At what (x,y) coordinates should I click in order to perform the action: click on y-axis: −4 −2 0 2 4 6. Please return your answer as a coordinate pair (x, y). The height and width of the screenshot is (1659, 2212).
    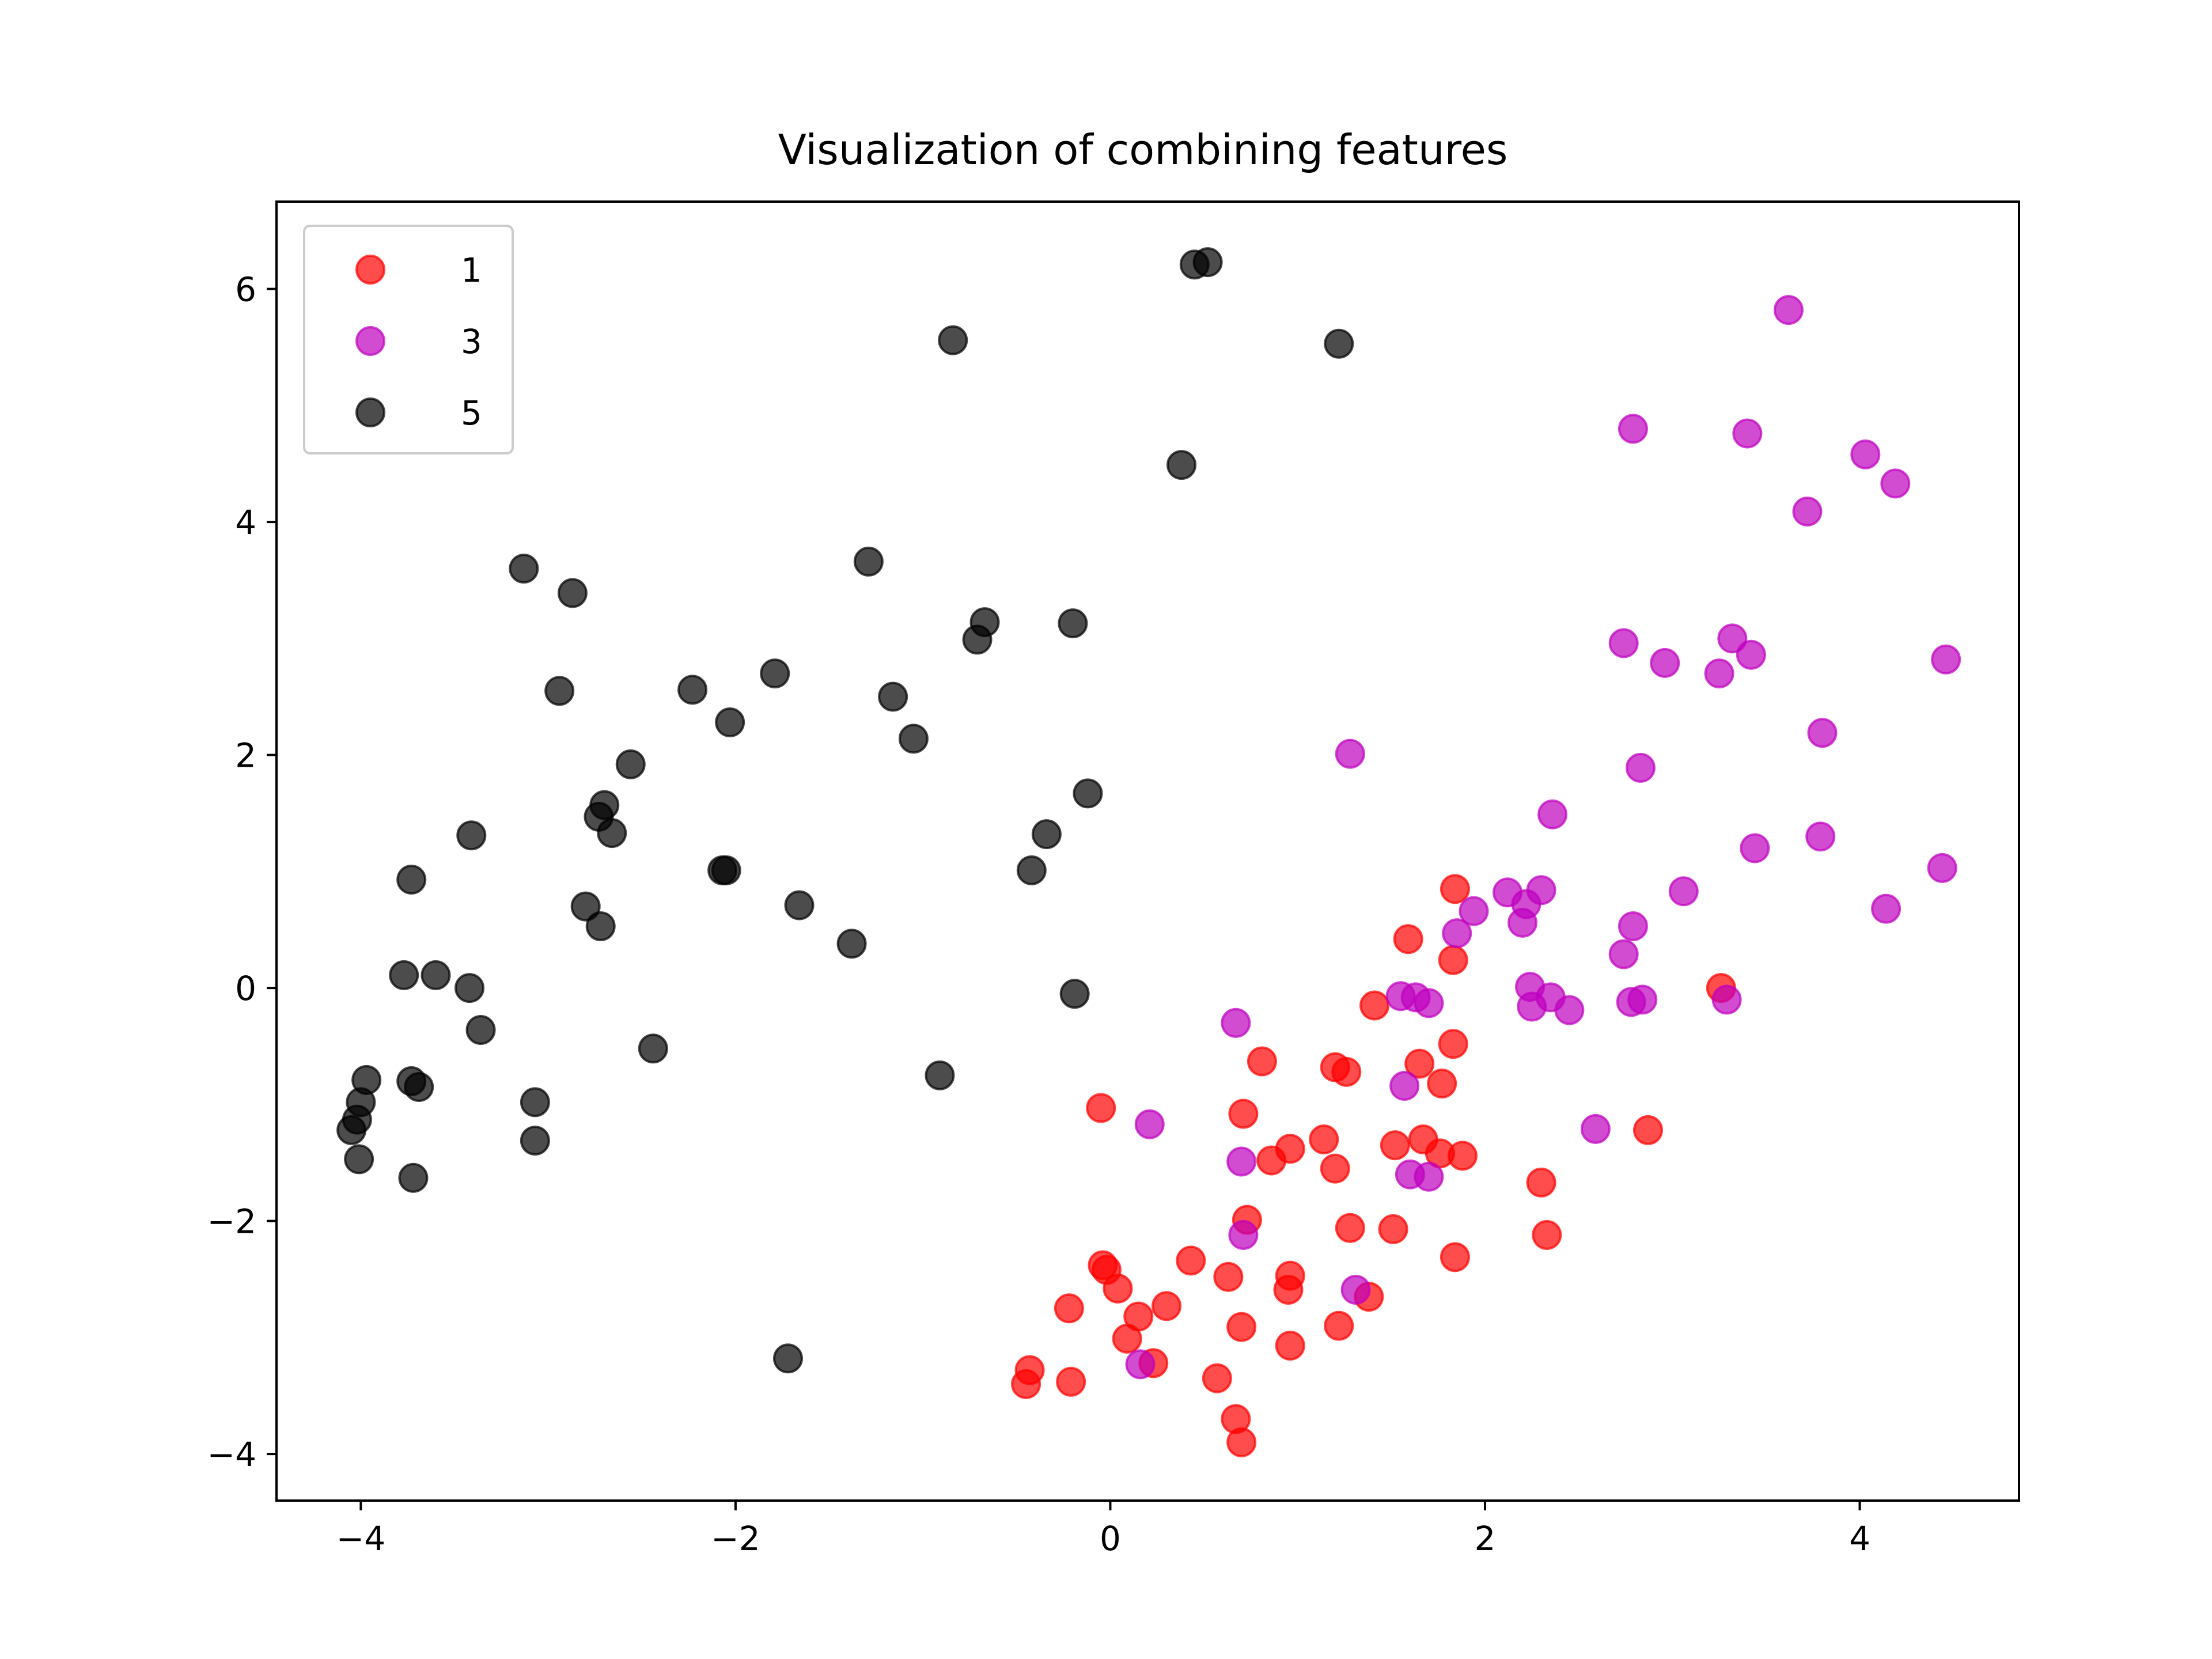
    Looking at the image, I should click on (241, 872).